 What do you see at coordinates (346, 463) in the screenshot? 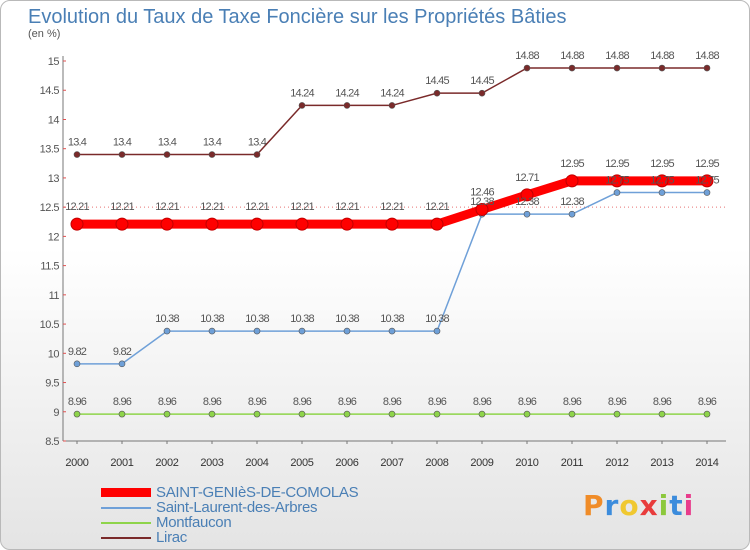
I see `x-tick-label: 2006` at bounding box center [346, 463].